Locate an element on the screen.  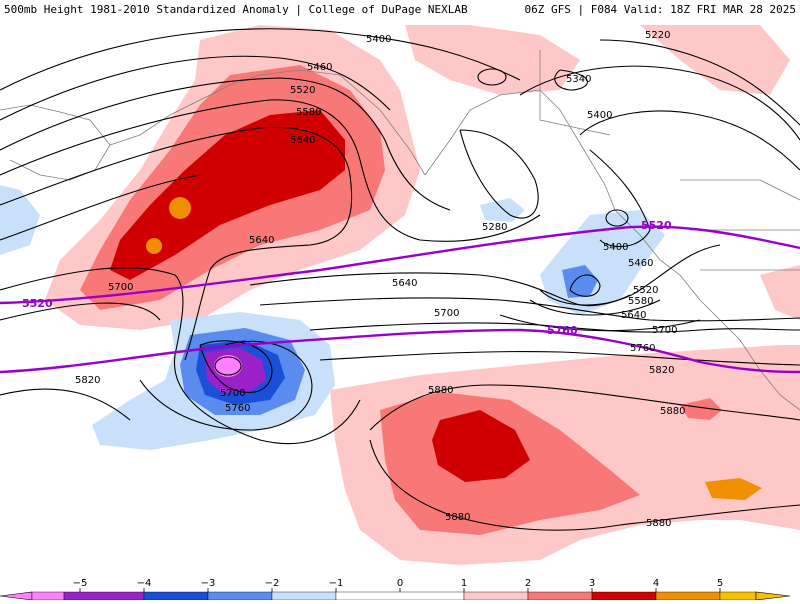
colorbar-tick-label: 0 is located at coordinates (400, 583).